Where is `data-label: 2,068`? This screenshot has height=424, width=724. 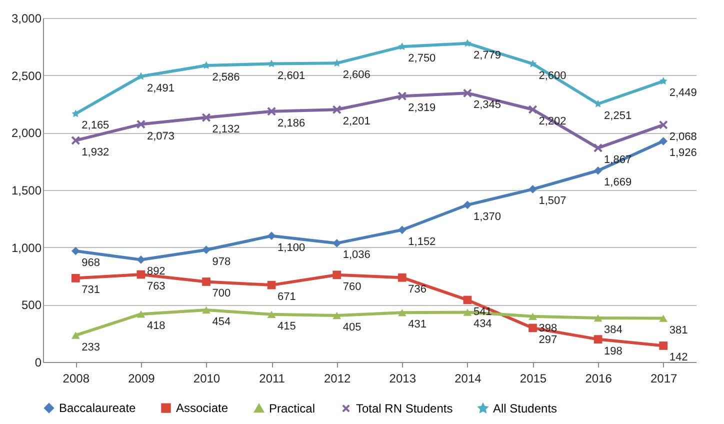 data-label: 2,068 is located at coordinates (683, 136).